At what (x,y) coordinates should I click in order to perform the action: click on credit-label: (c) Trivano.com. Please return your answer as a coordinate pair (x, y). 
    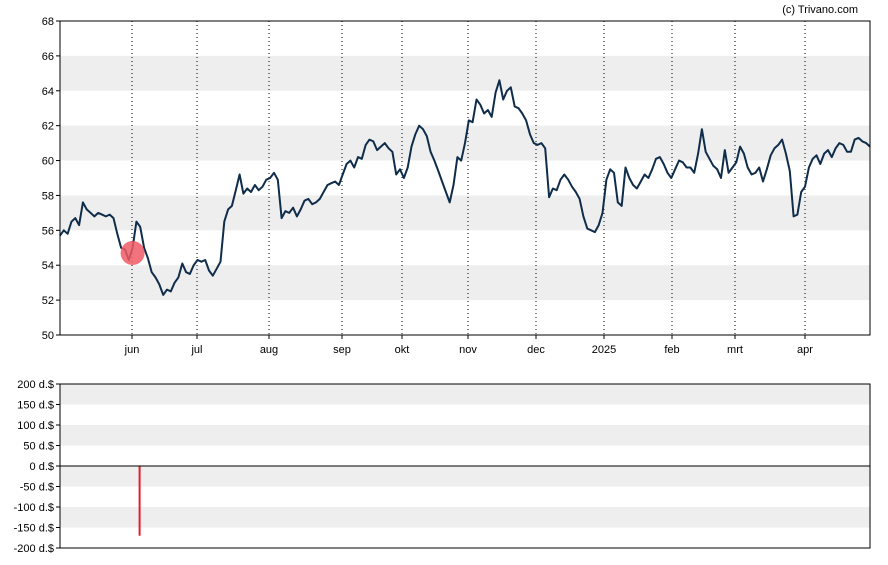
    Looking at the image, I should click on (820, 10).